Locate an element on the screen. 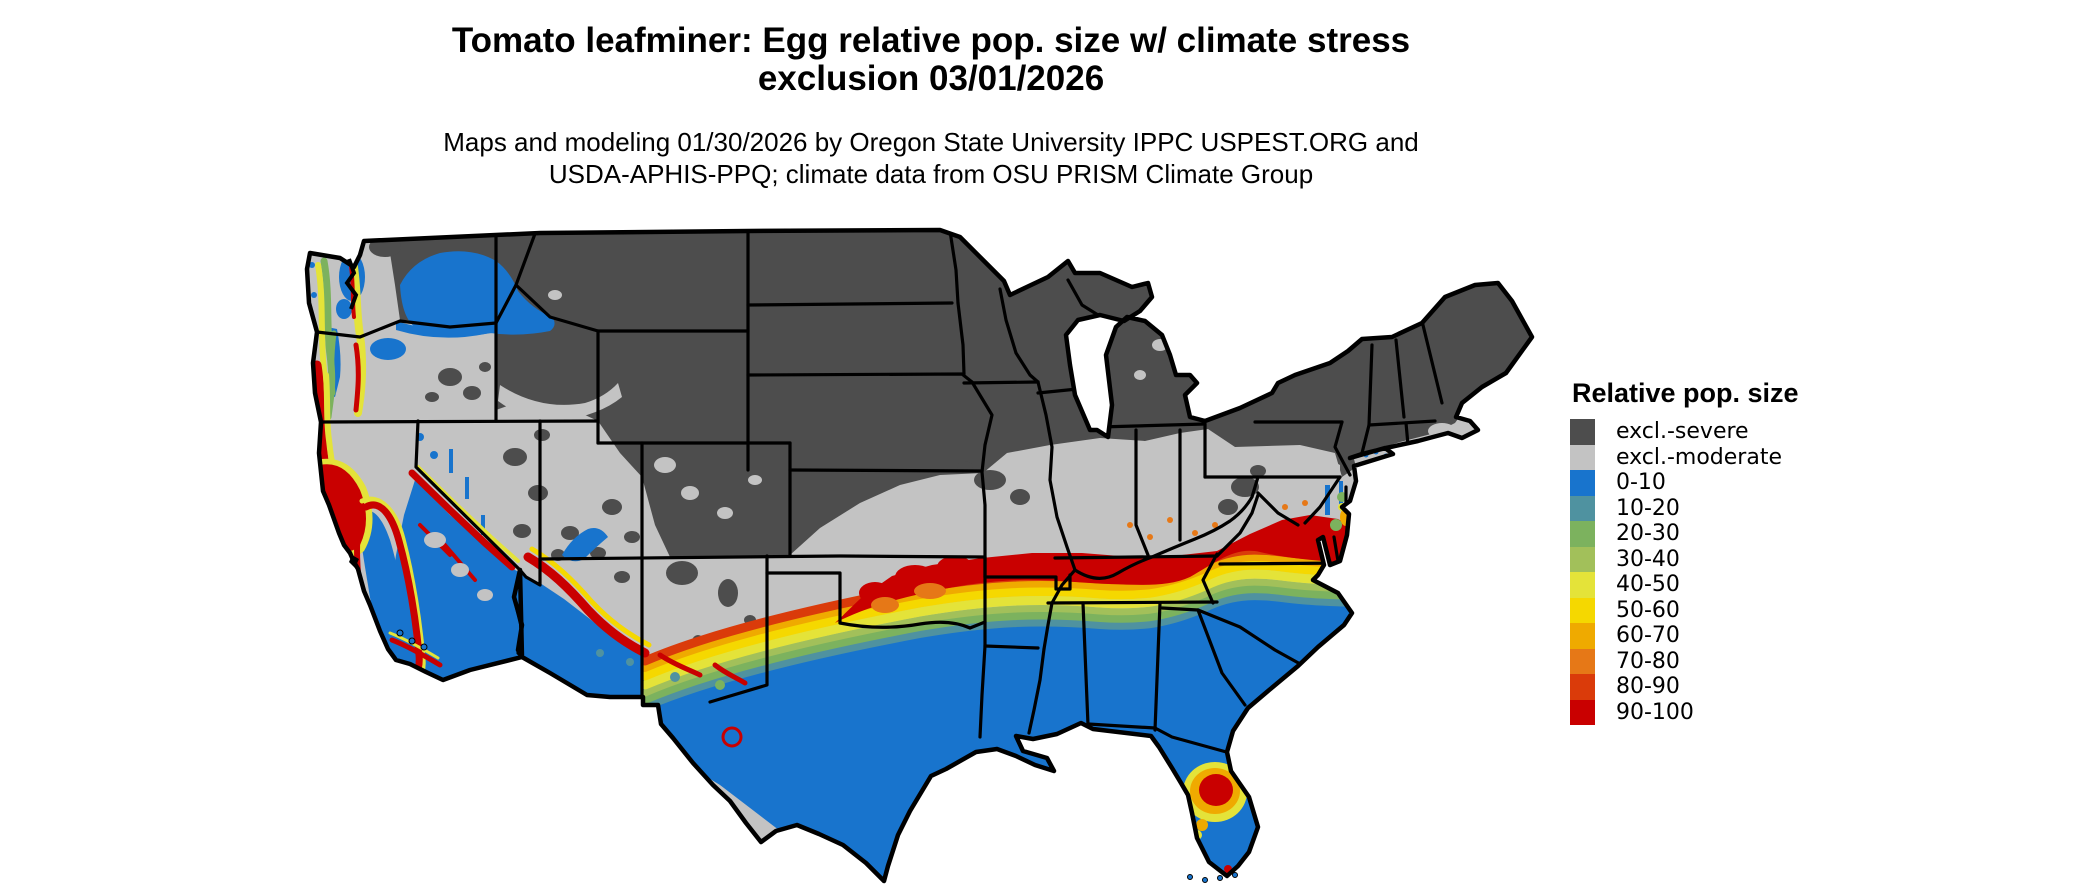 The image size is (2100, 892). map-title-line2: exclusion 03/01/2026 is located at coordinates (931, 78).